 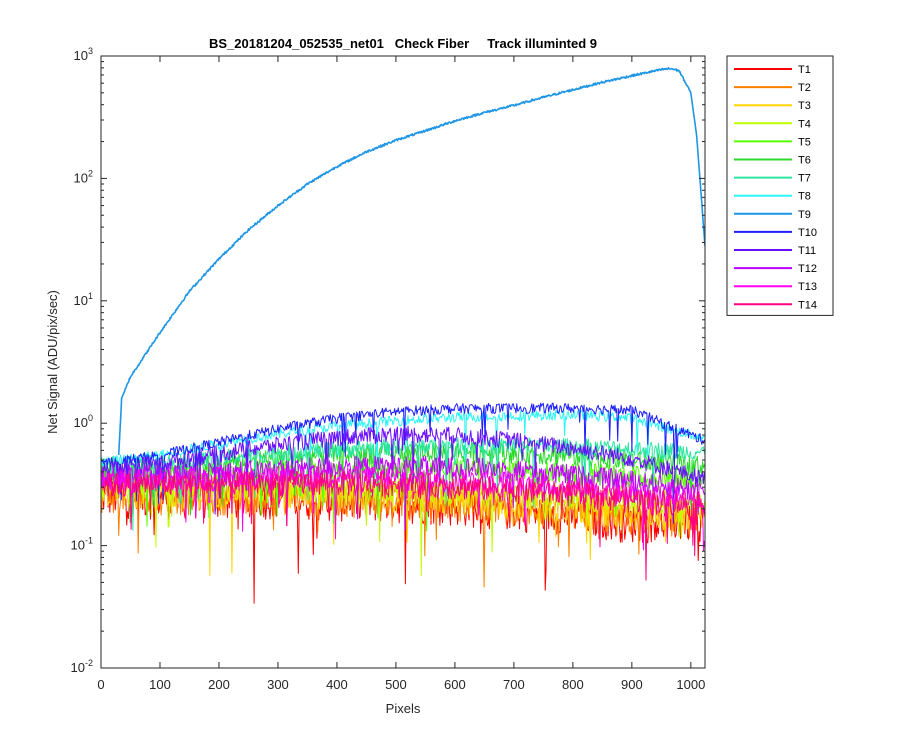 I want to click on series-line-t10, so click(x=403, y=453).